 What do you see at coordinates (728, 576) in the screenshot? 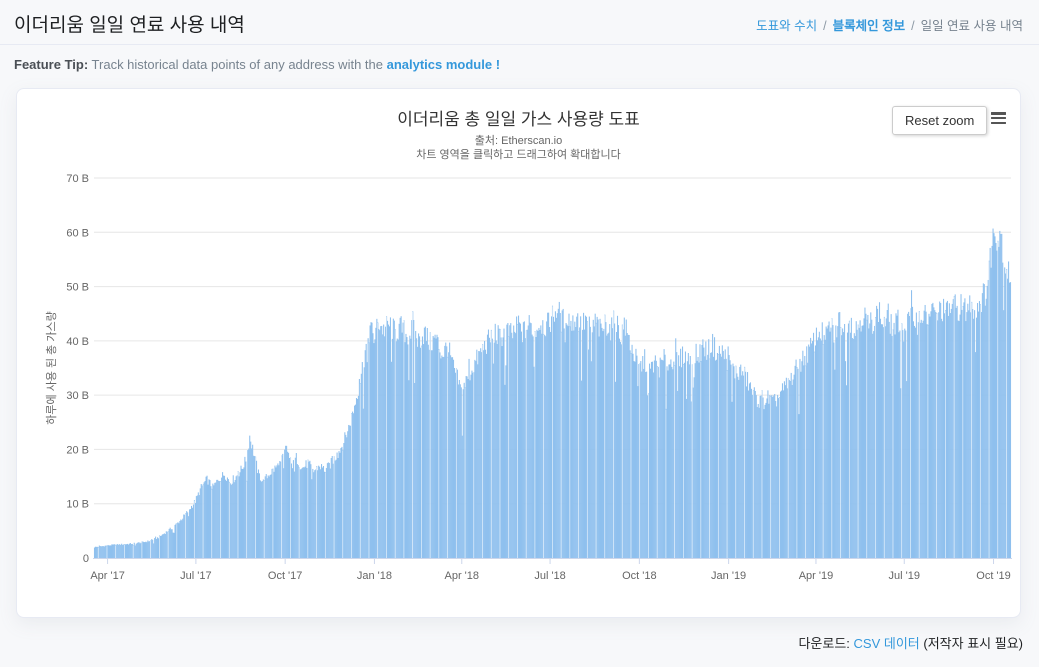
I see `x-tick-label: Jan '19` at bounding box center [728, 576].